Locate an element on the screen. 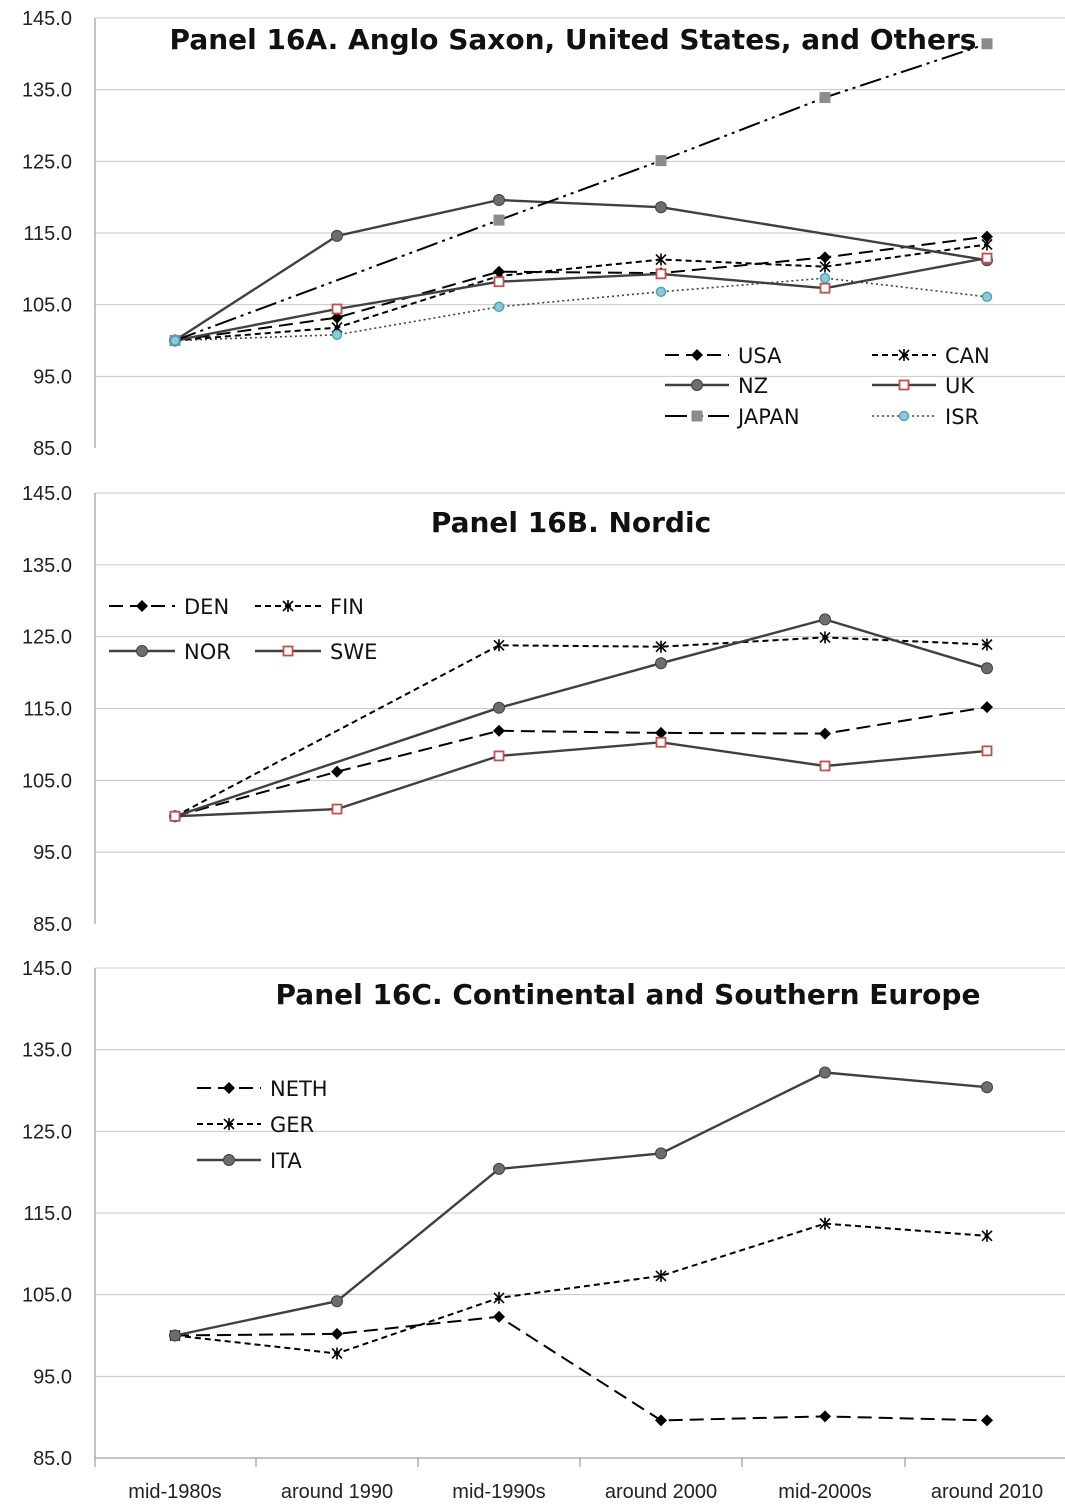  series-line-fin is located at coordinates (581, 727).